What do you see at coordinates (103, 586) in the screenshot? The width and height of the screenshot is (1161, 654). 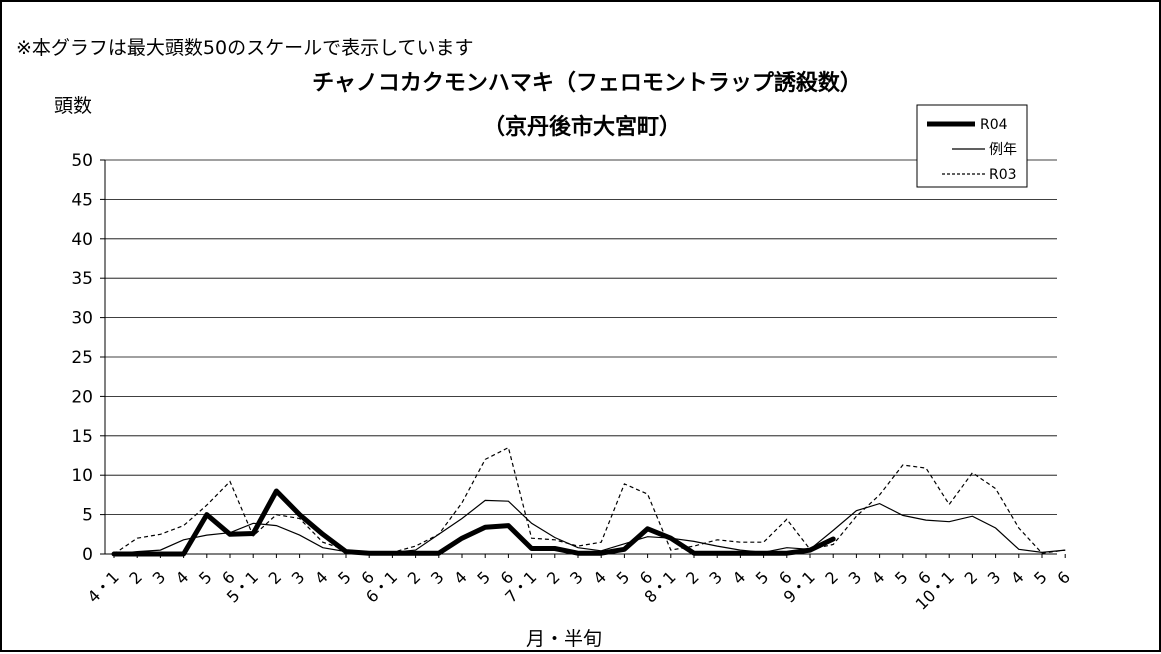 I see `x-tick-label: 4・1` at bounding box center [103, 586].